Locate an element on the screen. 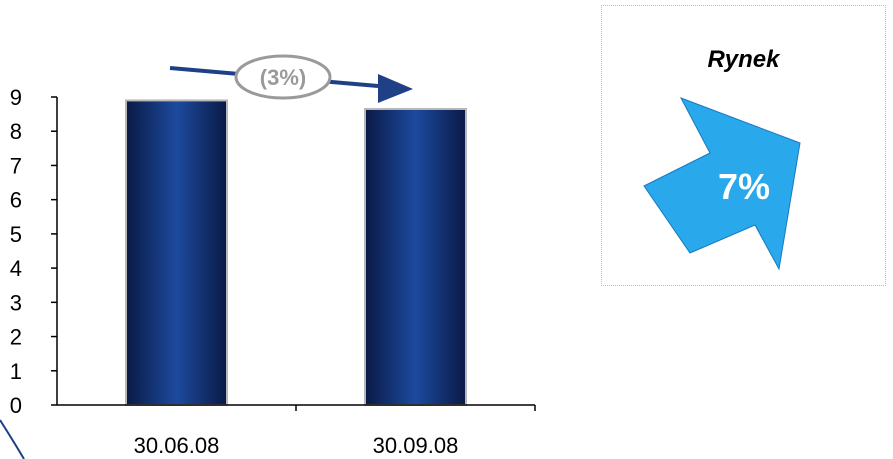 The image size is (893, 459). change-callout: (3%) is located at coordinates (291, 78).